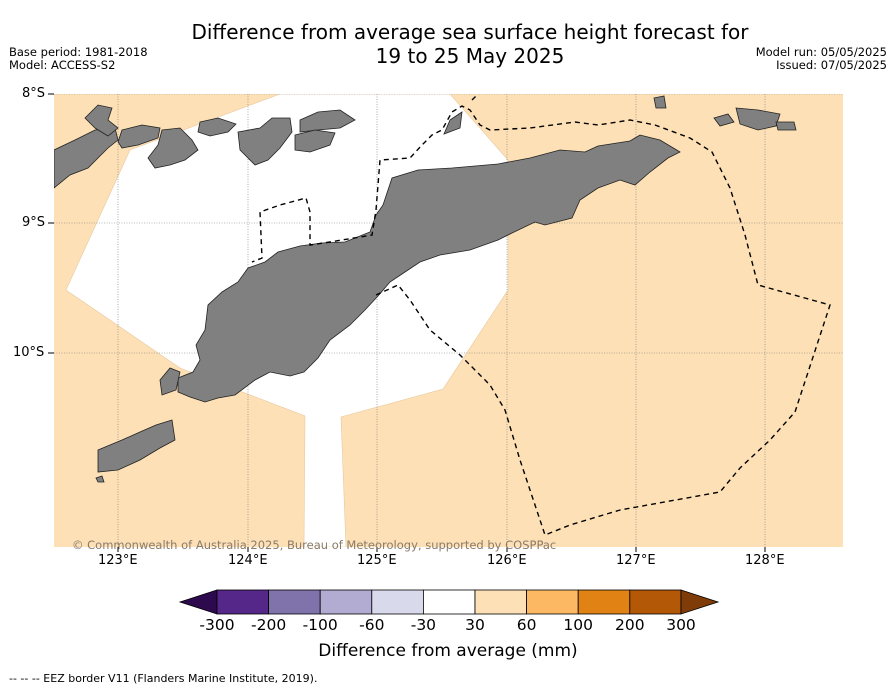 The height and width of the screenshot is (690, 896). I want to click on colorbar-label: 300, so click(681, 625).